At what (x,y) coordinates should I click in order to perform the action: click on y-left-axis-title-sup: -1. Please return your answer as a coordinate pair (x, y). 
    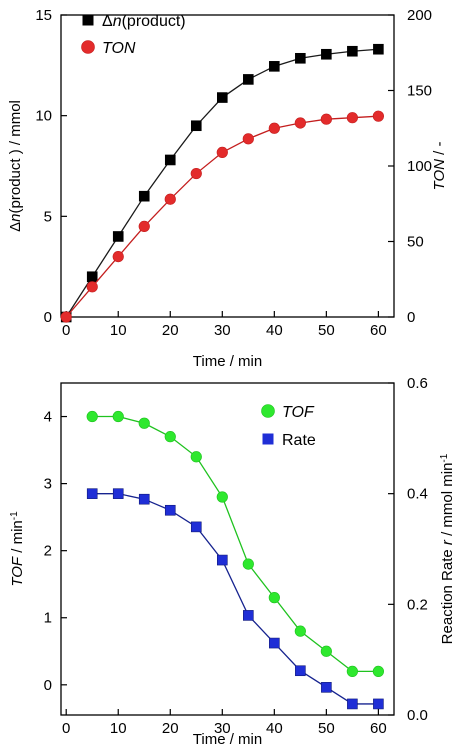
    Looking at the image, I should click on (14, 515).